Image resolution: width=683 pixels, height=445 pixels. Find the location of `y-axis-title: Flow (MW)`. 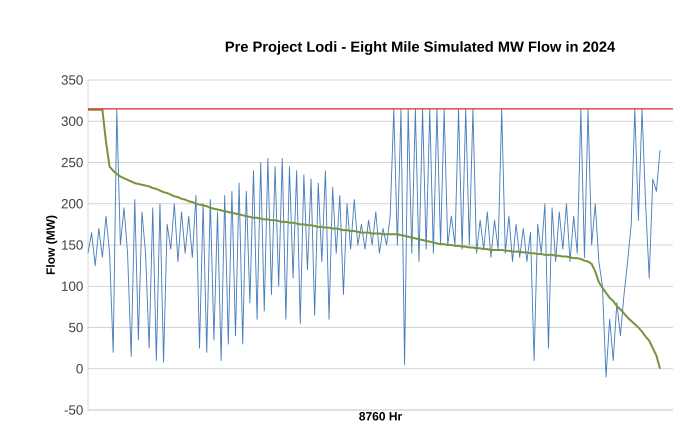

y-axis-title: Flow (MW) is located at coordinates (52, 245).